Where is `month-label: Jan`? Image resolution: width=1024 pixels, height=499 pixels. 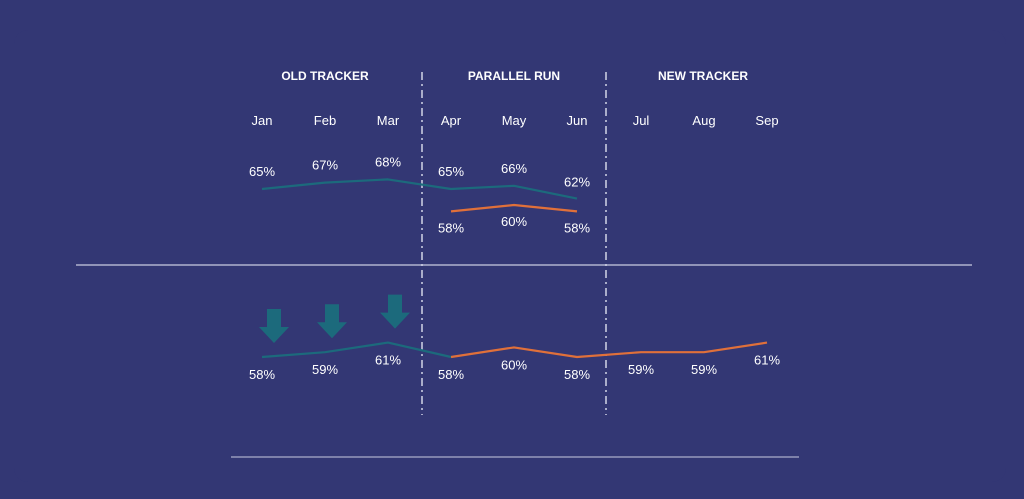 month-label: Jan is located at coordinates (262, 120).